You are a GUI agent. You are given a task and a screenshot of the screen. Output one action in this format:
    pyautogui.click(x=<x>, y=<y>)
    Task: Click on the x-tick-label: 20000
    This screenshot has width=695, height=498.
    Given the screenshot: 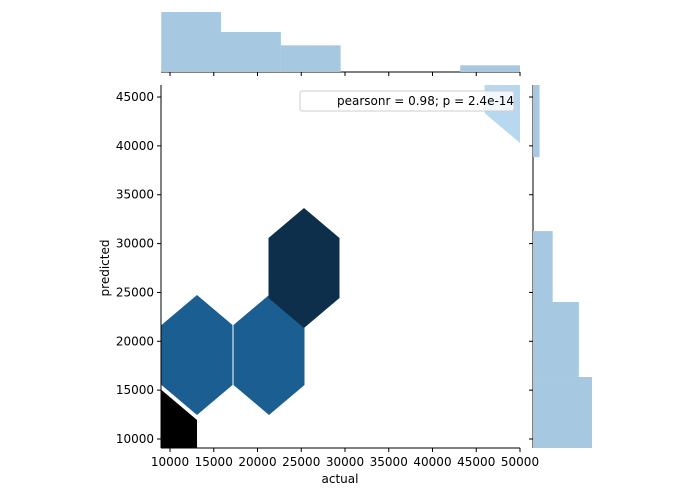 What is the action you would take?
    pyautogui.click(x=257, y=462)
    